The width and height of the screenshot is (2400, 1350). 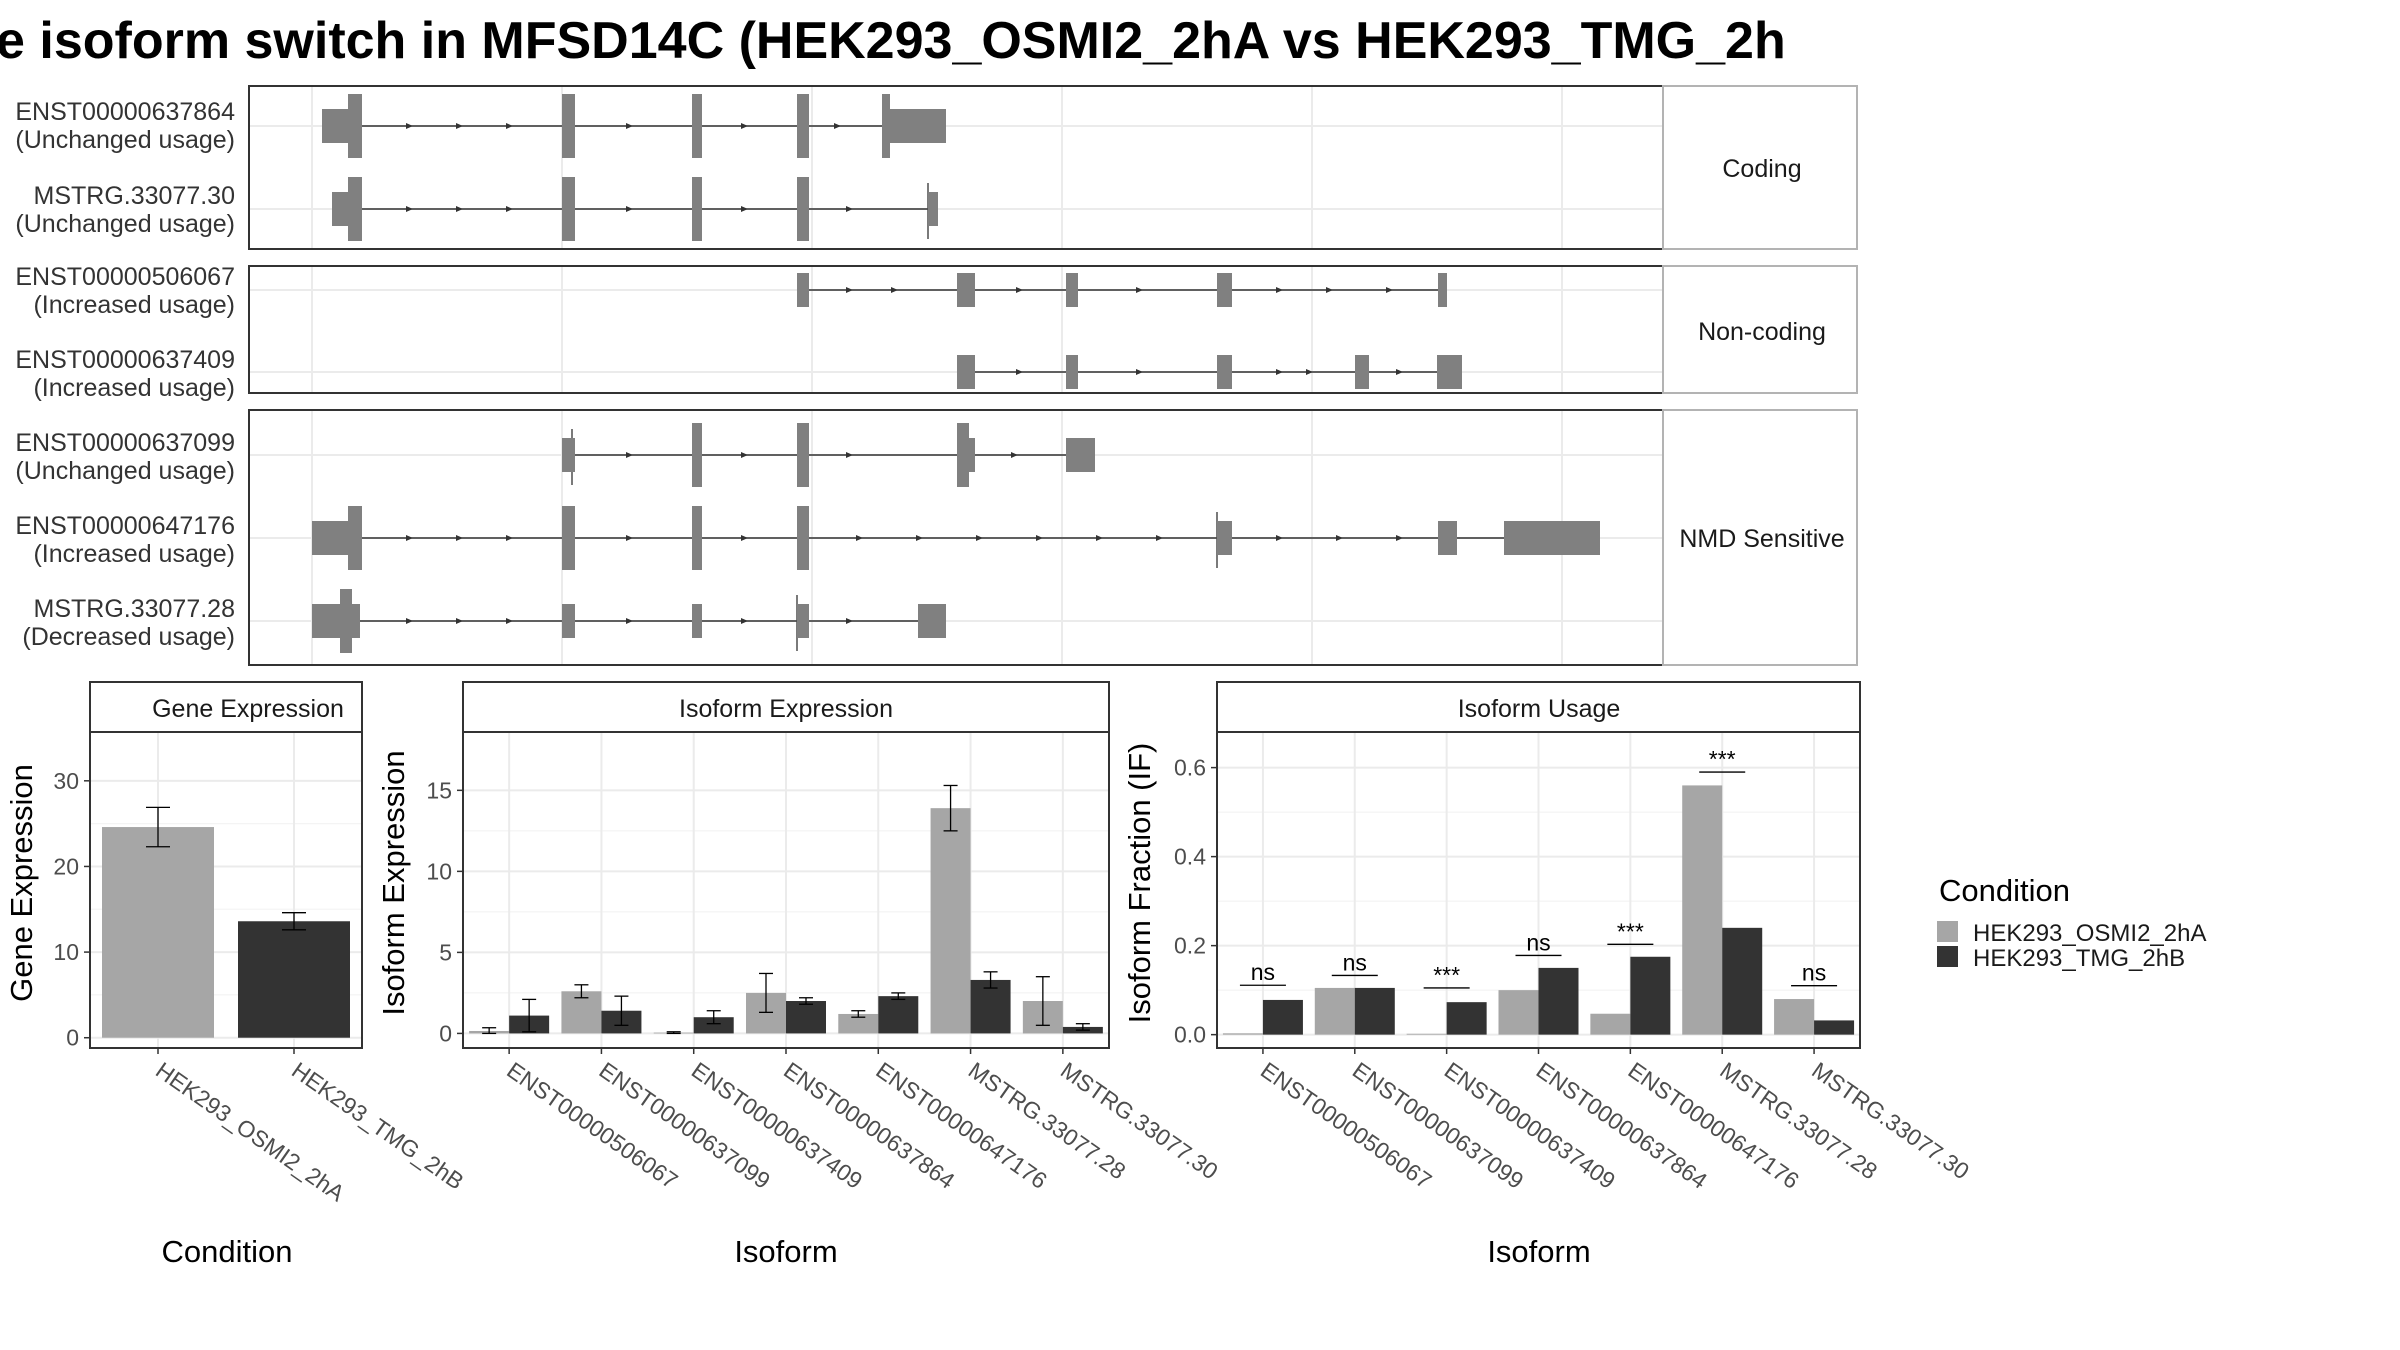 I want to click on x-tick-label: MSTRG.33077.28, so click(x=1047, y=1121).